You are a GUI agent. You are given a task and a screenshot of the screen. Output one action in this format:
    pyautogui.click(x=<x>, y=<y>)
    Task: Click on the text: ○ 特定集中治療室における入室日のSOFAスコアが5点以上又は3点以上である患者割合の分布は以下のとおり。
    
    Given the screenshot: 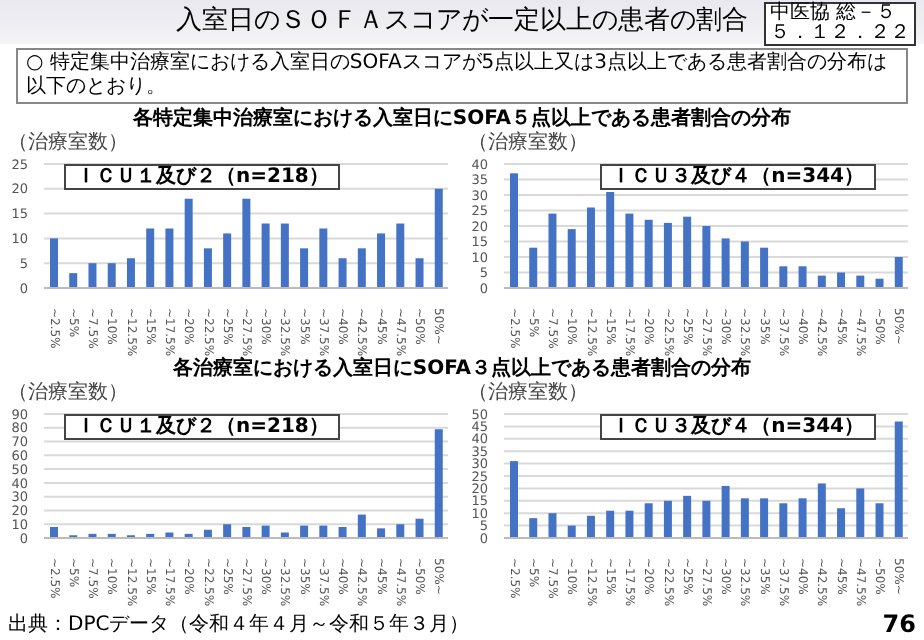 What is the action you would take?
    pyautogui.click(x=462, y=76)
    